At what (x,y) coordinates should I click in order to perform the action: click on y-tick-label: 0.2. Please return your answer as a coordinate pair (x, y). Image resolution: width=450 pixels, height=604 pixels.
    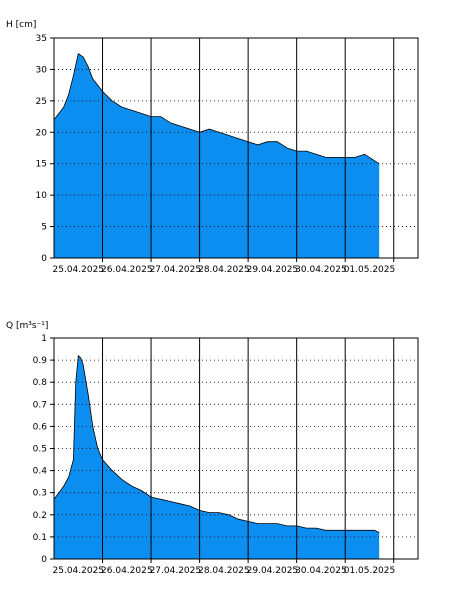
    Looking at the image, I should click on (40, 516).